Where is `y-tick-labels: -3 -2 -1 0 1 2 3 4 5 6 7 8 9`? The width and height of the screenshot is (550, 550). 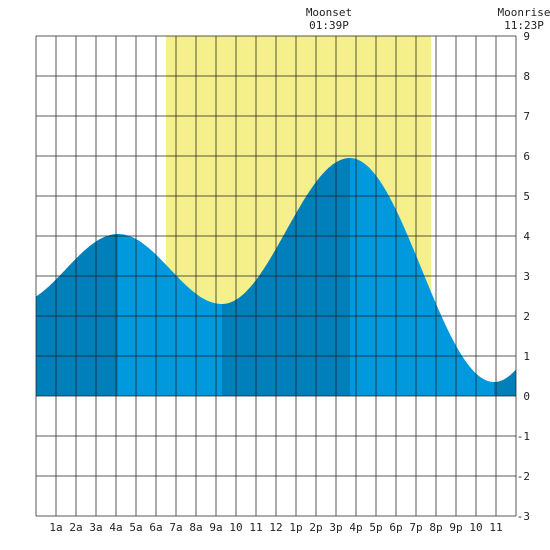
y-tick-labels: -3 -2 -1 0 1 2 3 4 5 6 7 8 9 is located at coordinates (524, 276).